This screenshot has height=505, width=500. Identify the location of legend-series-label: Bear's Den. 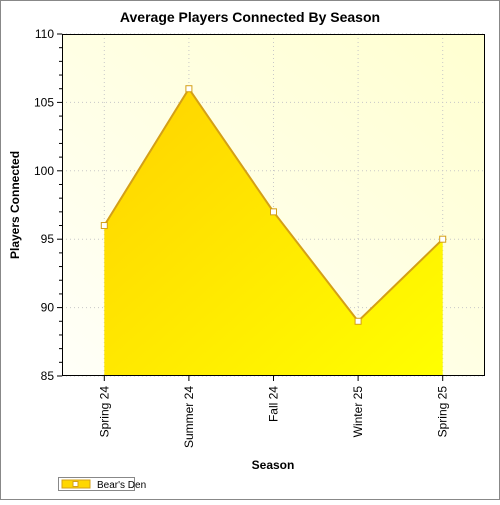
(121, 485).